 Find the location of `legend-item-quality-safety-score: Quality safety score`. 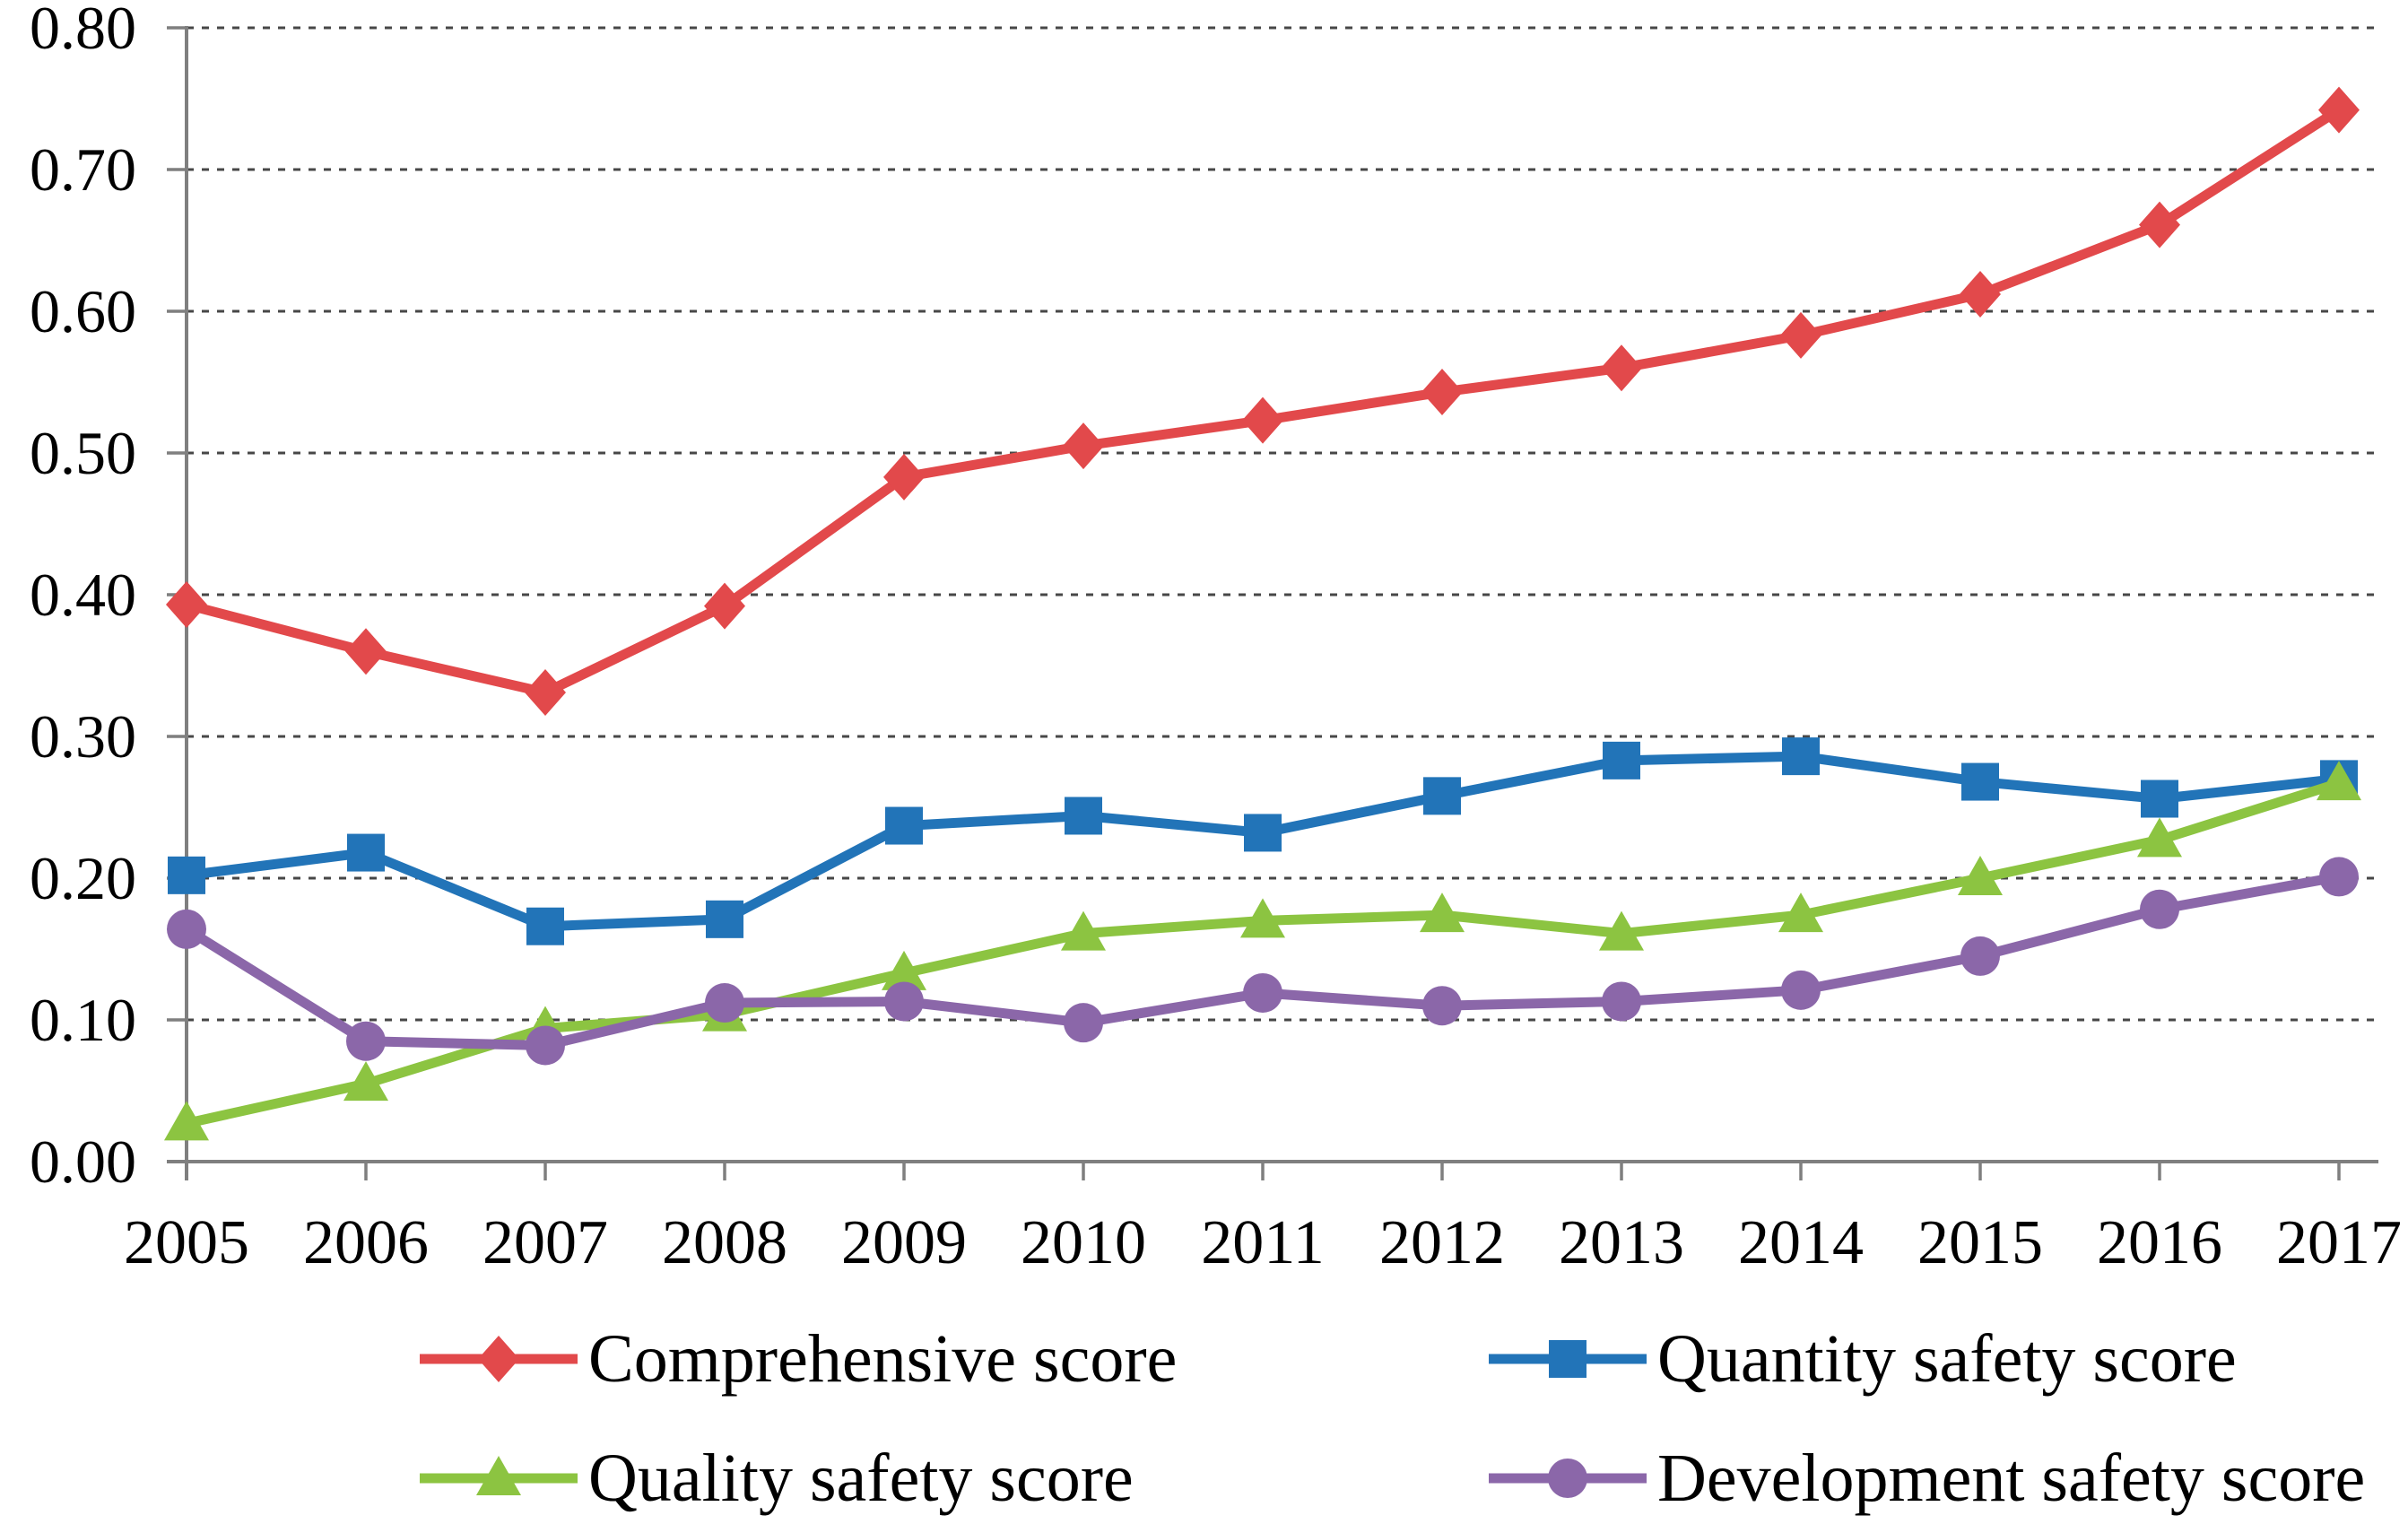

legend-item-quality-safety-score: Quality safety score is located at coordinates (777, 1478).